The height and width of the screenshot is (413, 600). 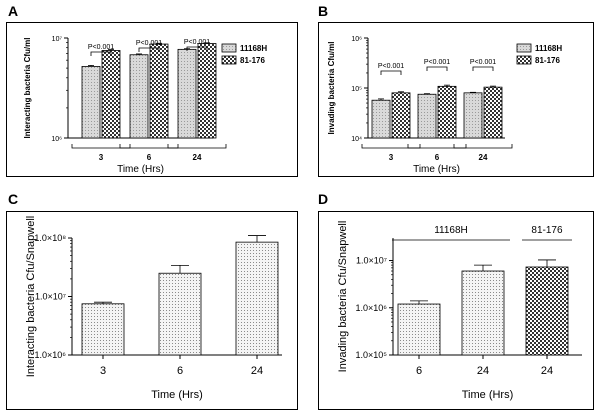 I want to click on panel-d-y-axis-label: Invading bacteria Cfu/Snapwell, so click(x=343, y=297).